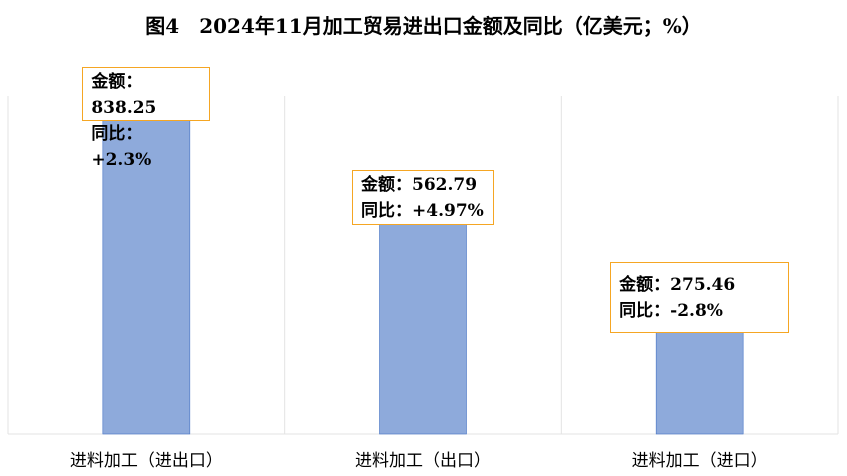 This screenshot has height=476, width=847. I want to click on category-label: 进料加工（出口）, so click(423, 461).